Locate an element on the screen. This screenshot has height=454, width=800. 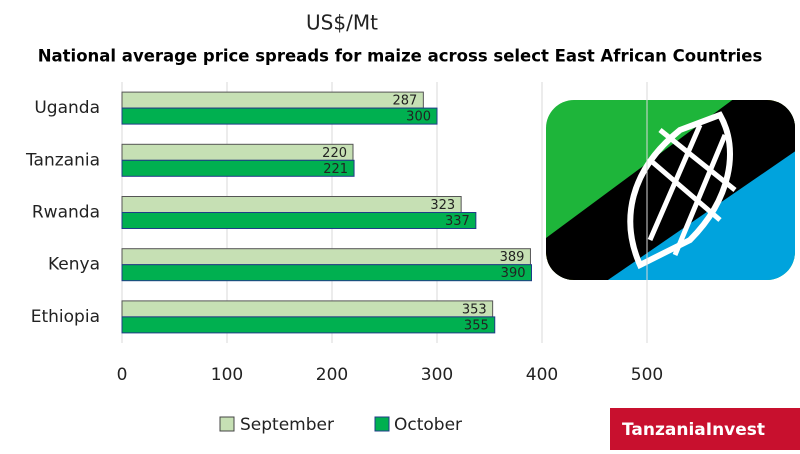
legend-label: September is located at coordinates (287, 425).